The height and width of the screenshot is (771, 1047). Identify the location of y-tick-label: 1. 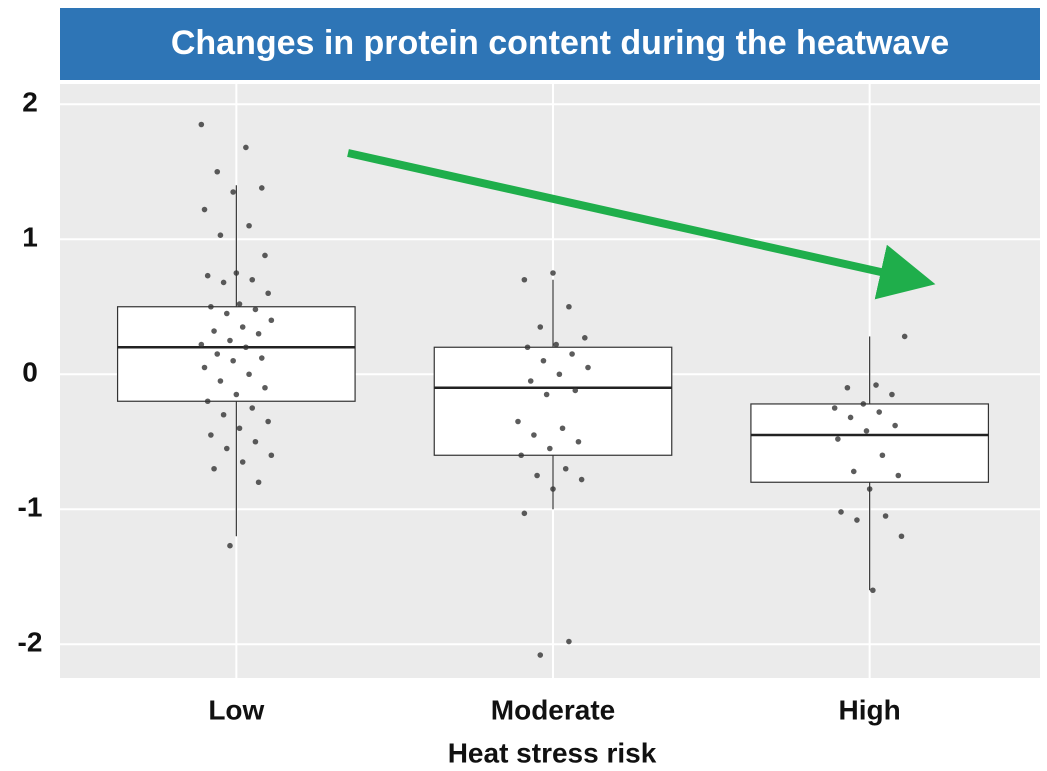
(30, 237).